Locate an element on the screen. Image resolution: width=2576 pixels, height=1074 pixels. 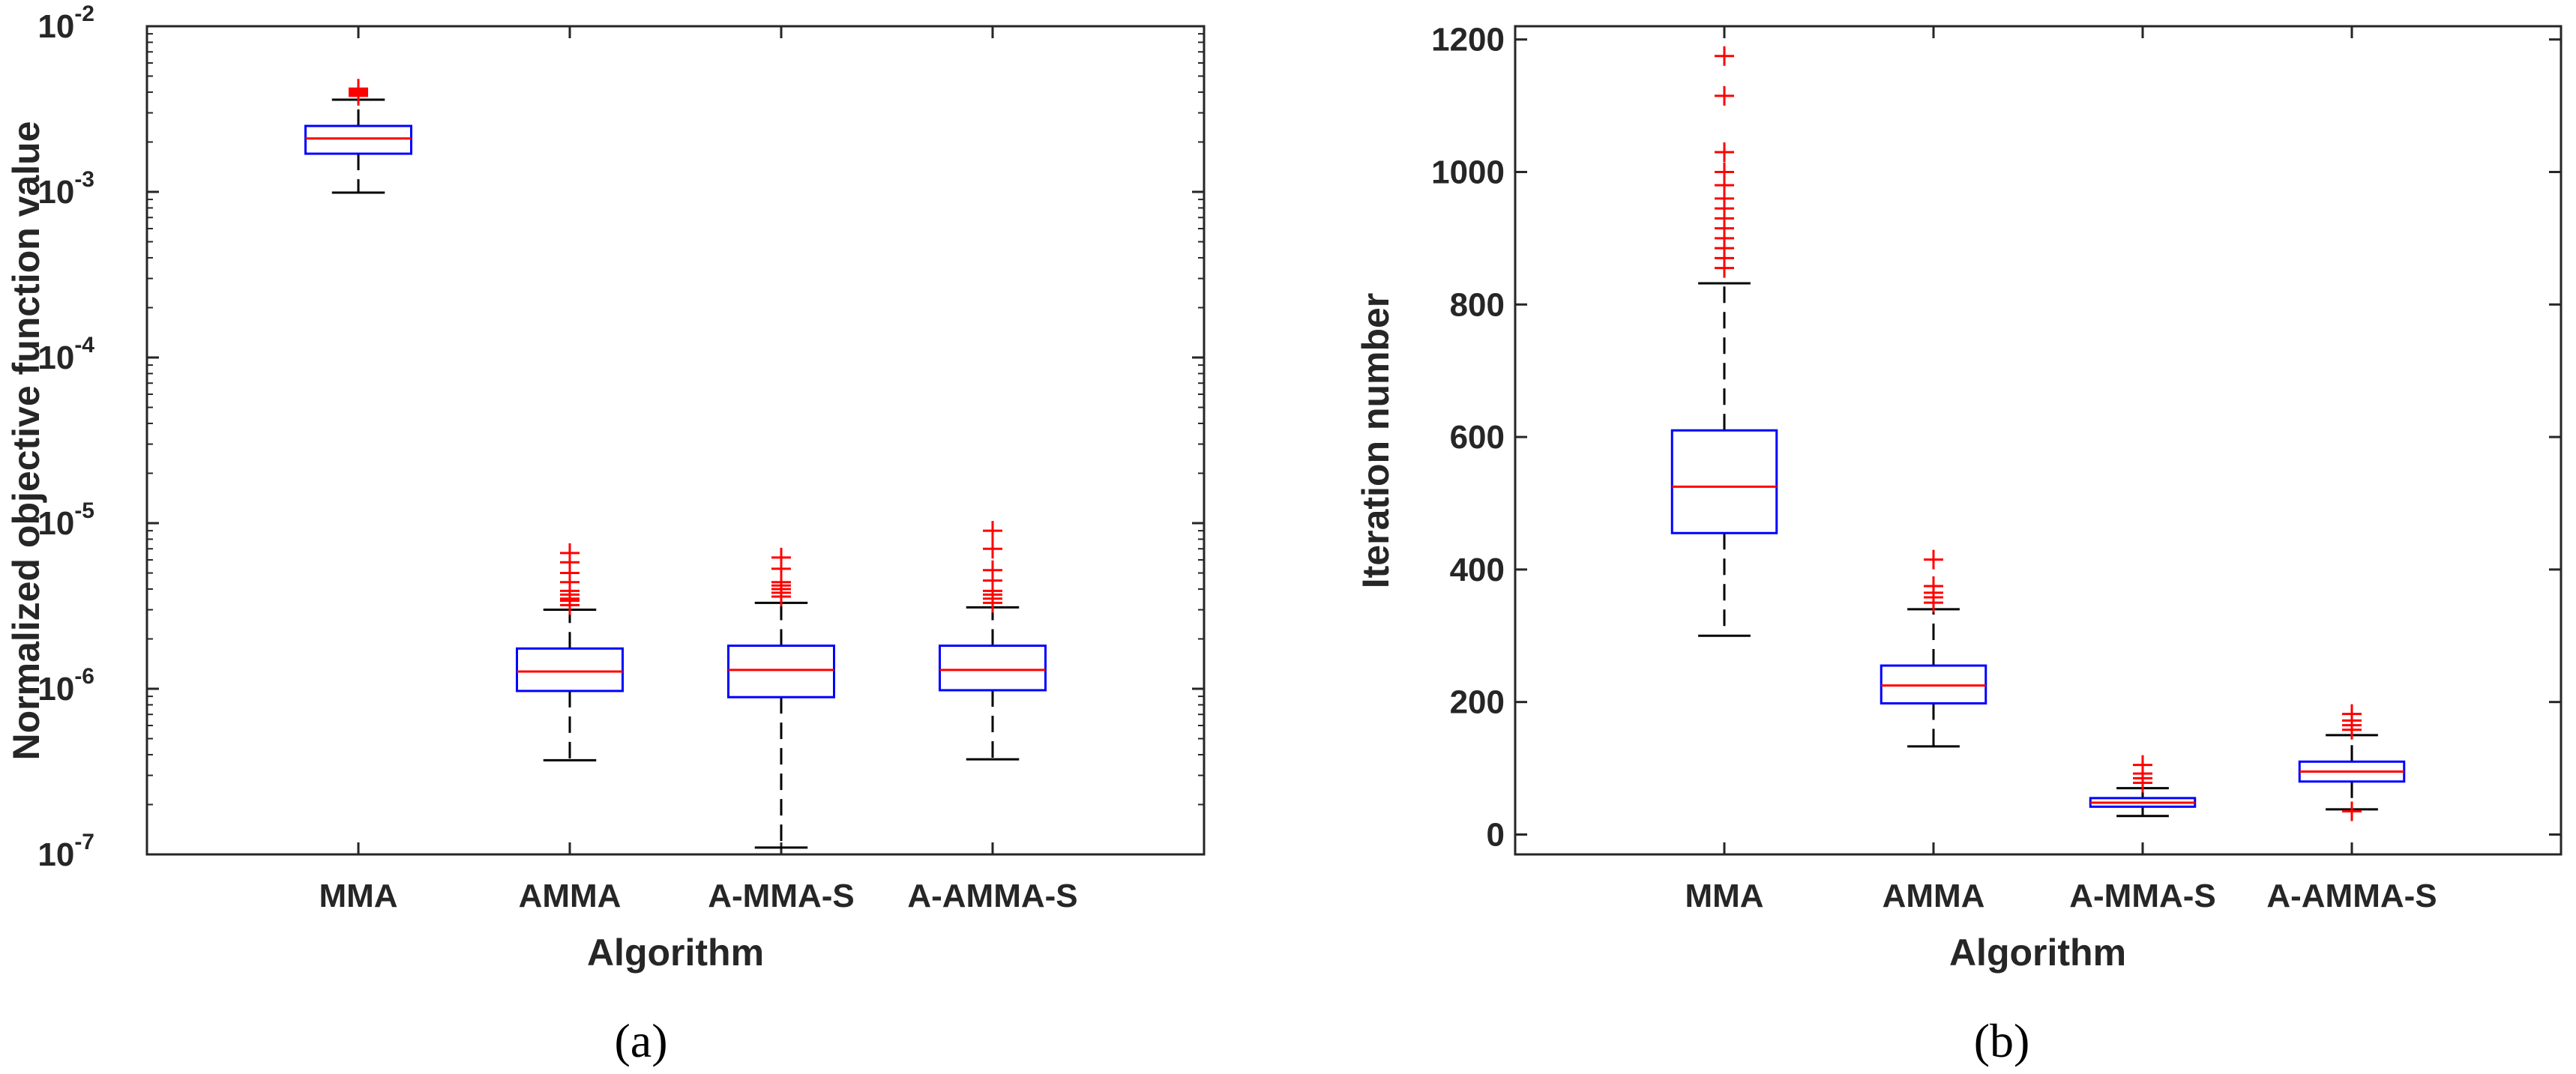
y-tick-label: 600 is located at coordinates (1477, 438).